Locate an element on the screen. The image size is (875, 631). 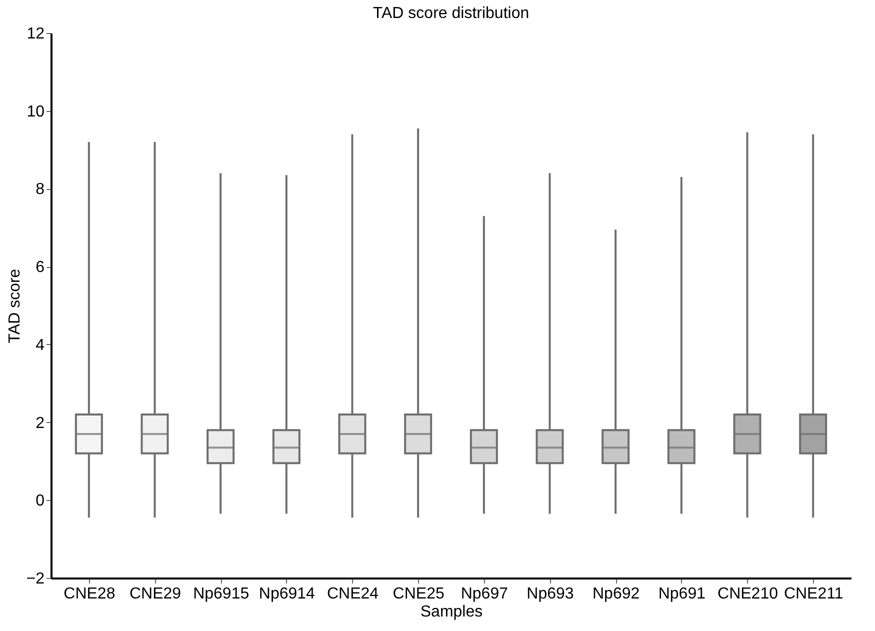
x-tick-label: CNE24 is located at coordinates (352, 594).